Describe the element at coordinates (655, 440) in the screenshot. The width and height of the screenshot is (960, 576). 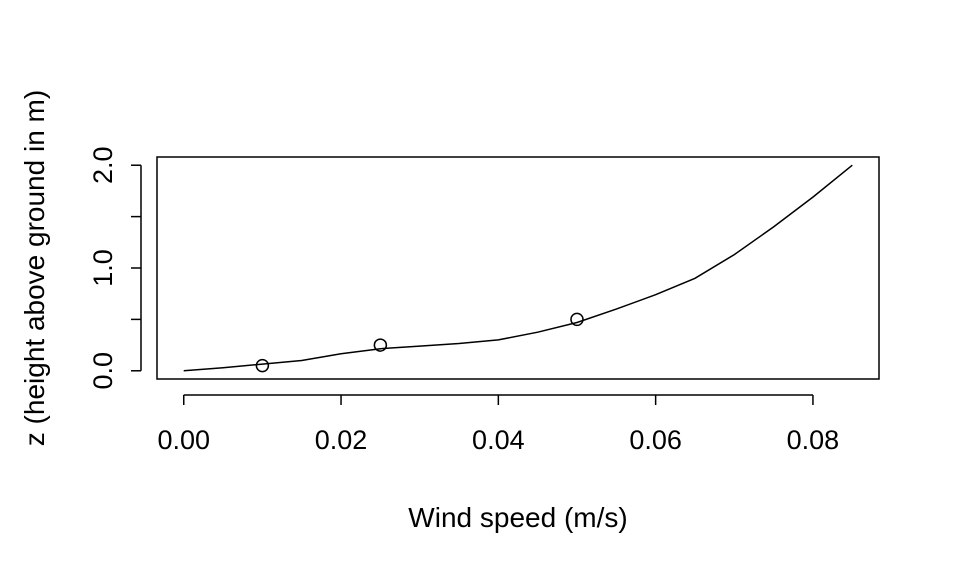
I see `x-tick-label: 0.06` at that location.